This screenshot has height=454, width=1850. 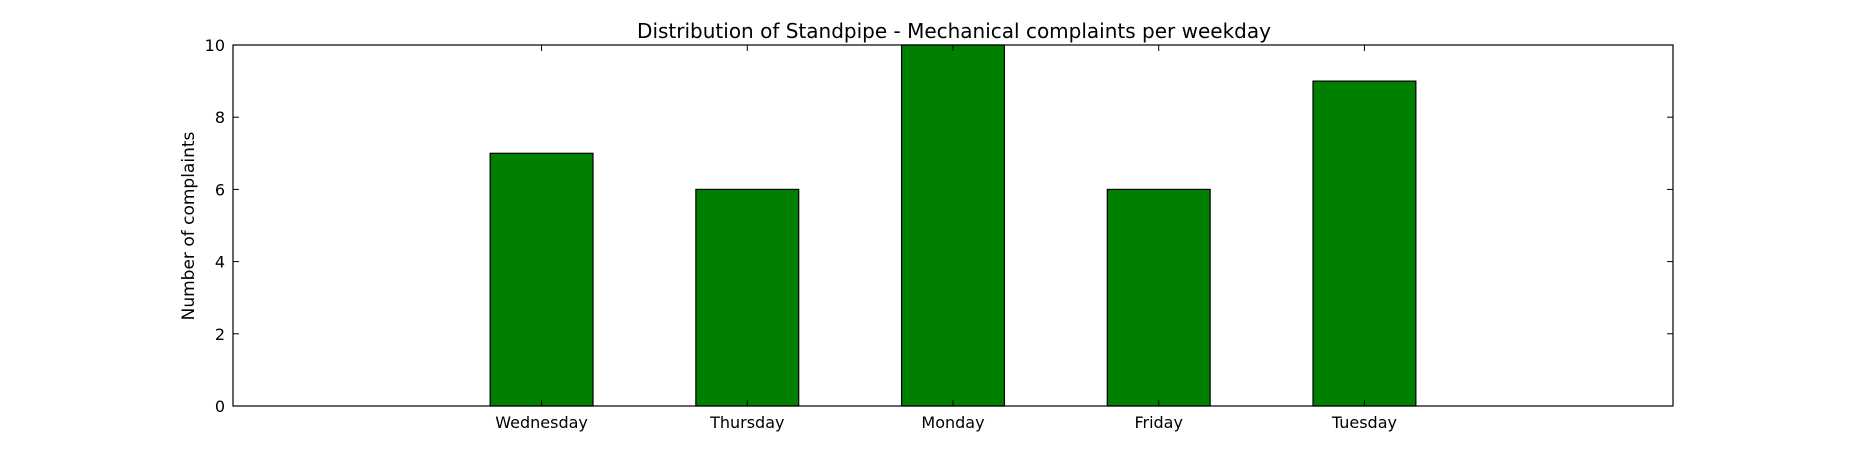 What do you see at coordinates (952, 422) in the screenshot?
I see `x-tick-label: Monday` at bounding box center [952, 422].